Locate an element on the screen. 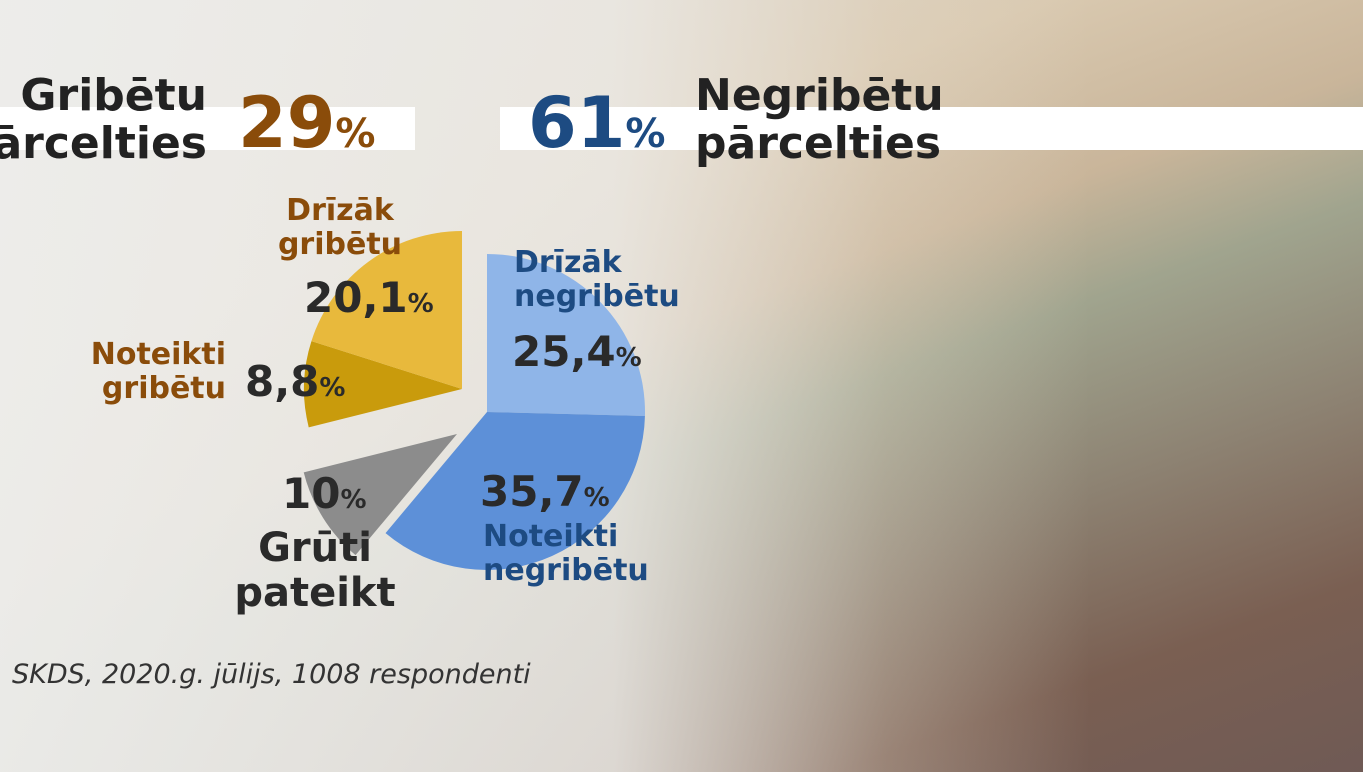 Image resolution: width=1363 pixels, height=772 pixels. value-text: 8,8 is located at coordinates (282, 381).